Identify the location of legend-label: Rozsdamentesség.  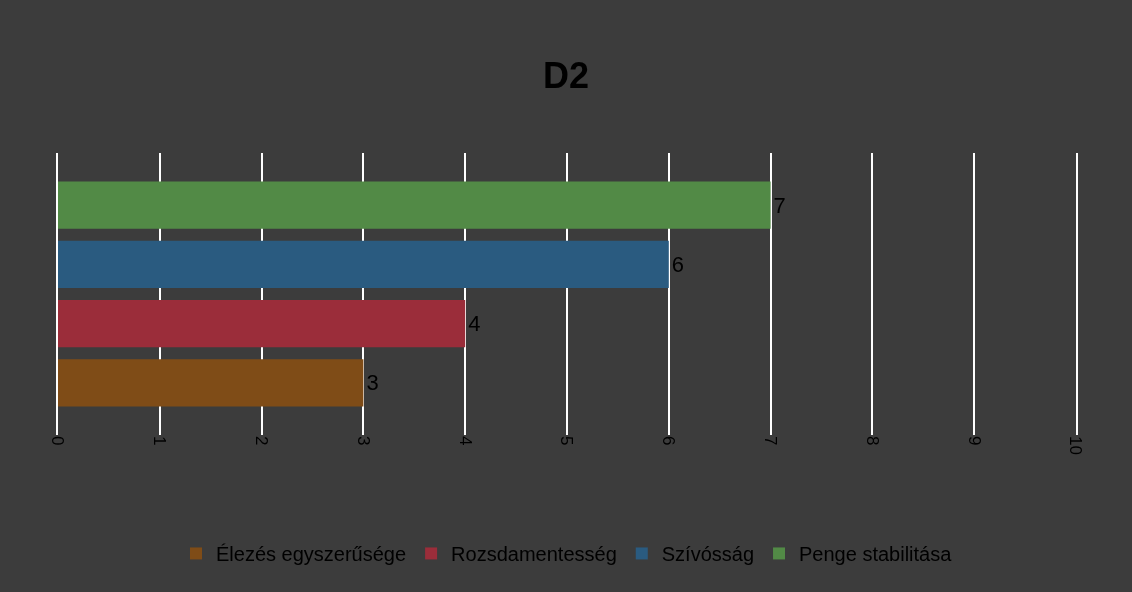
(534, 554).